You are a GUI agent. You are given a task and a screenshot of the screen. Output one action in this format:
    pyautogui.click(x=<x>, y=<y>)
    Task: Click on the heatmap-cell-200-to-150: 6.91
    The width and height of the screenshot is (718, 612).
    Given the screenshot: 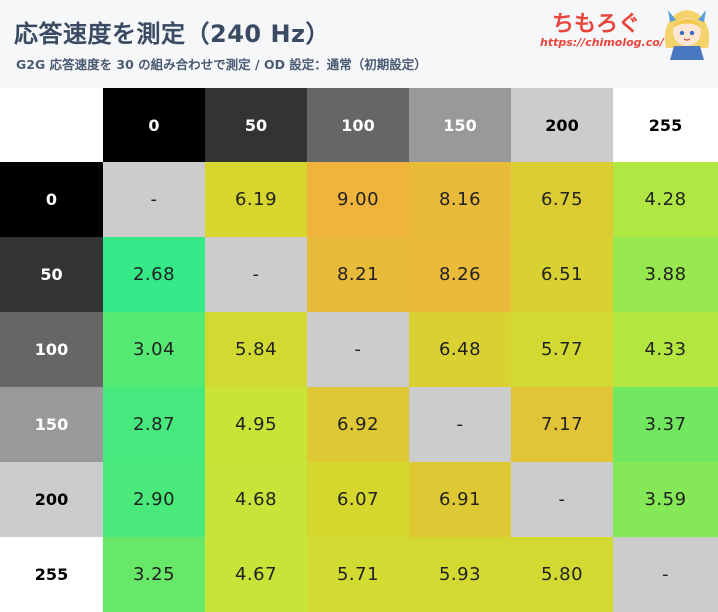 What is the action you would take?
    pyautogui.click(x=460, y=499)
    